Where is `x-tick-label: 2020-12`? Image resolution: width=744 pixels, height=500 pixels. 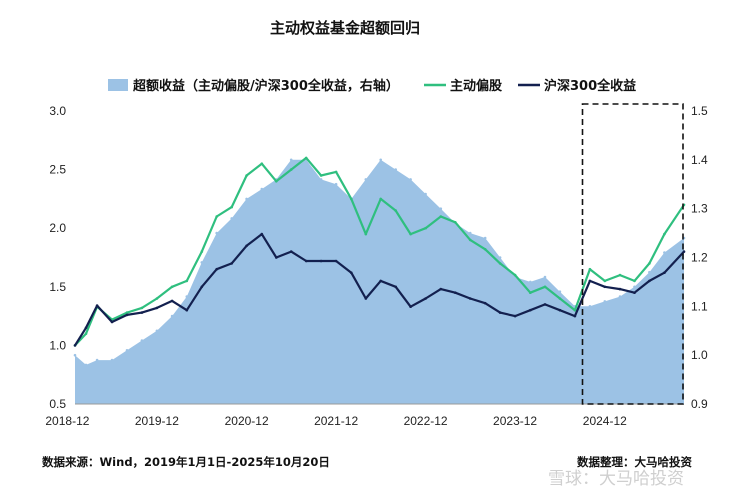
x-tick-label: 2020-12 is located at coordinates (247, 421).